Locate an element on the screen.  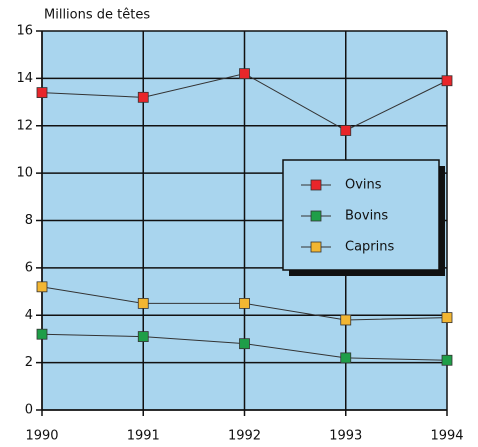
y-tick-label: 0 is located at coordinates (29, 410).